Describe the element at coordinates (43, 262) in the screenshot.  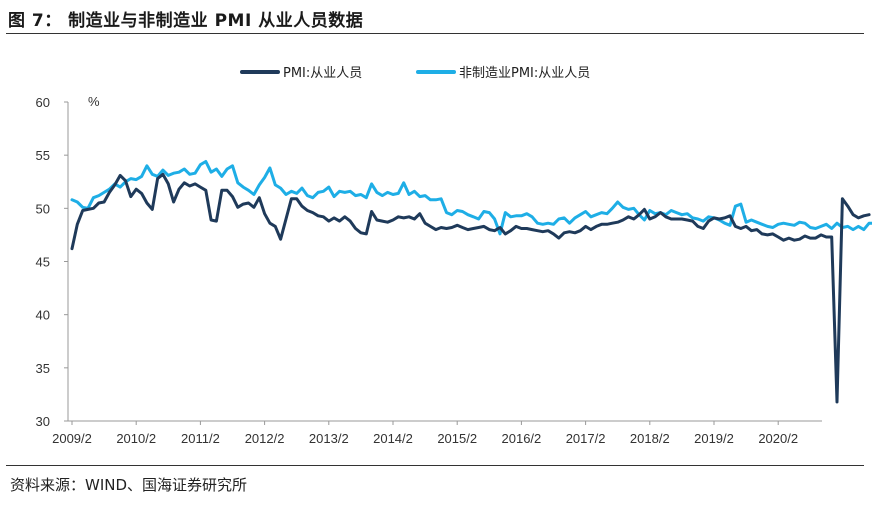
I see `y-tick-label: 45` at that location.